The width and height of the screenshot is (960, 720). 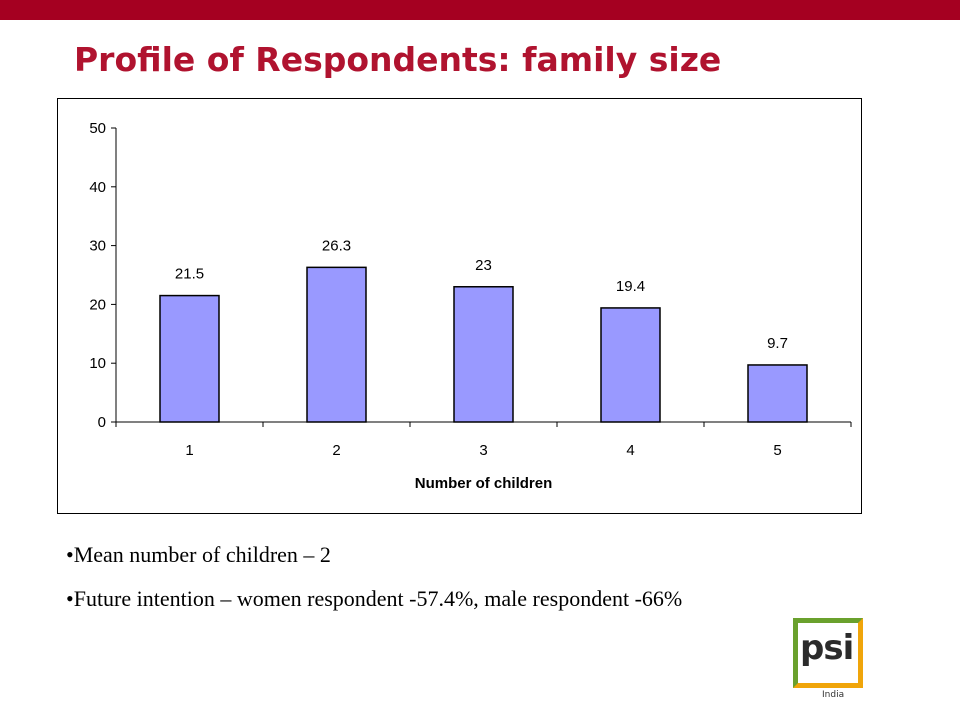 What do you see at coordinates (202, 554) in the screenshot?
I see `bullet-text: Mean number of children – 2` at bounding box center [202, 554].